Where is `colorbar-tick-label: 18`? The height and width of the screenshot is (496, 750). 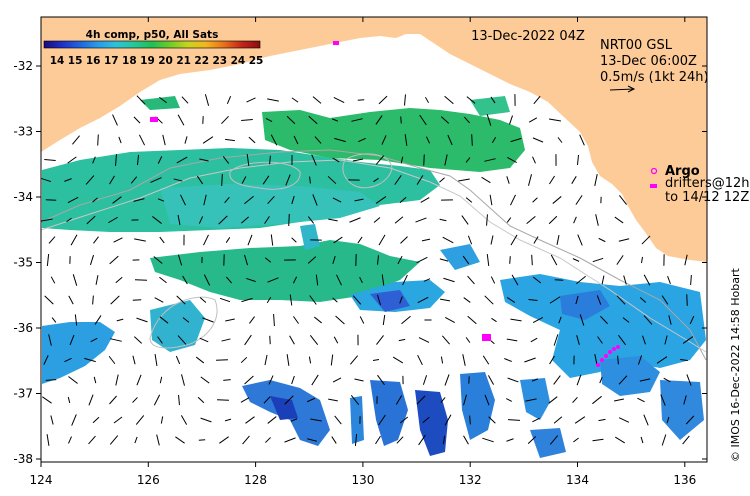
colorbar-tick-label: 18 is located at coordinates (129, 61).